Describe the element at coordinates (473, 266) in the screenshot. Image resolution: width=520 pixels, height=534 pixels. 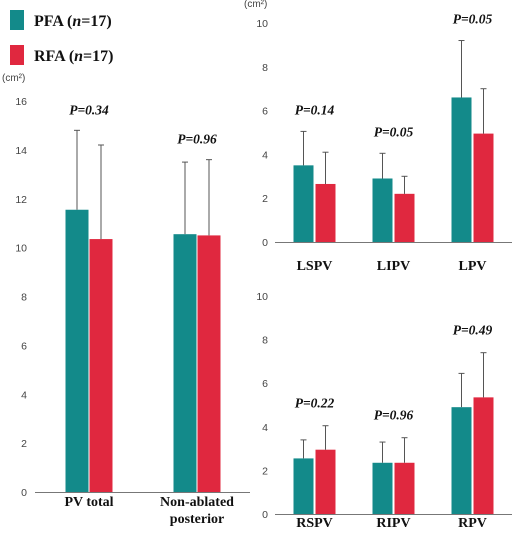
I see `category-label: LPV` at that location.